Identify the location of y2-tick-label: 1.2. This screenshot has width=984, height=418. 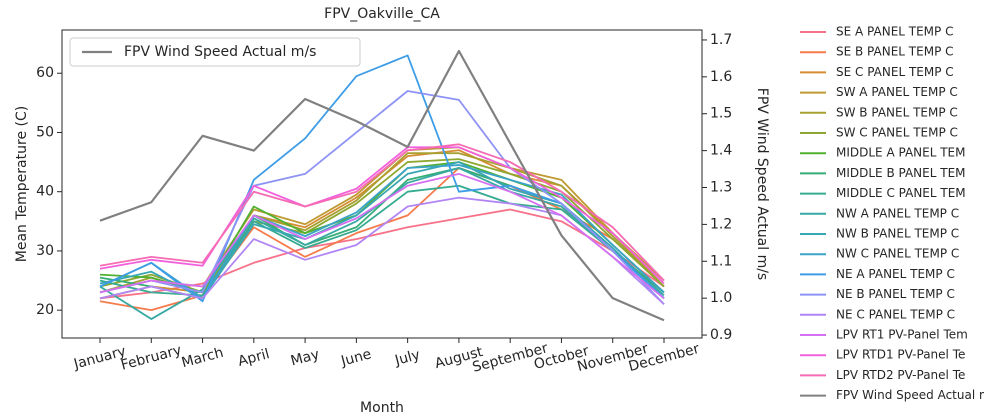
(721, 224).